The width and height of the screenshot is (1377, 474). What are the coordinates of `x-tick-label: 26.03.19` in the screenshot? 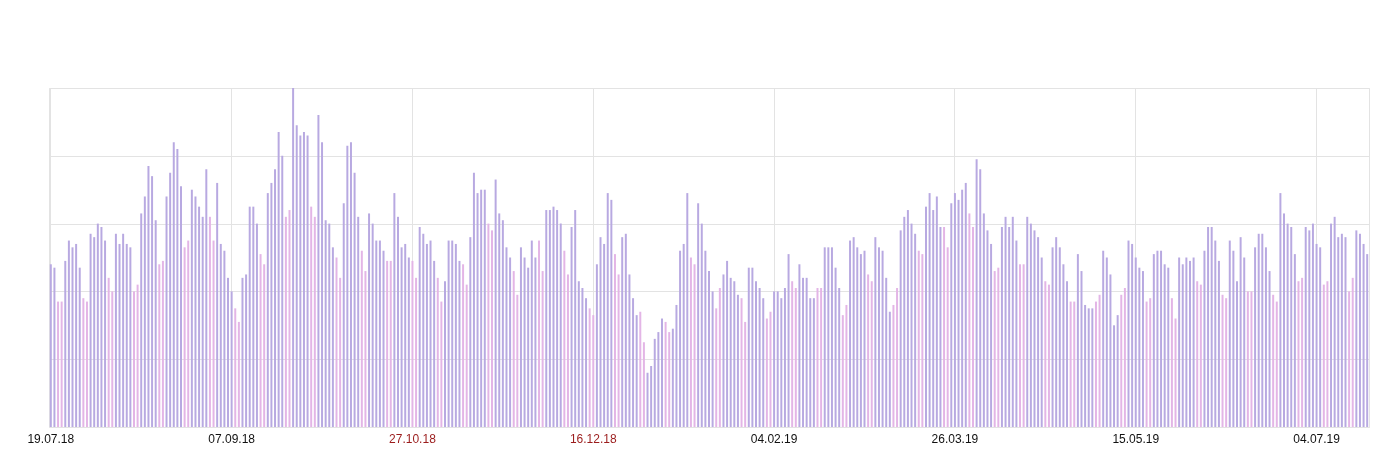 It's located at (955, 438).